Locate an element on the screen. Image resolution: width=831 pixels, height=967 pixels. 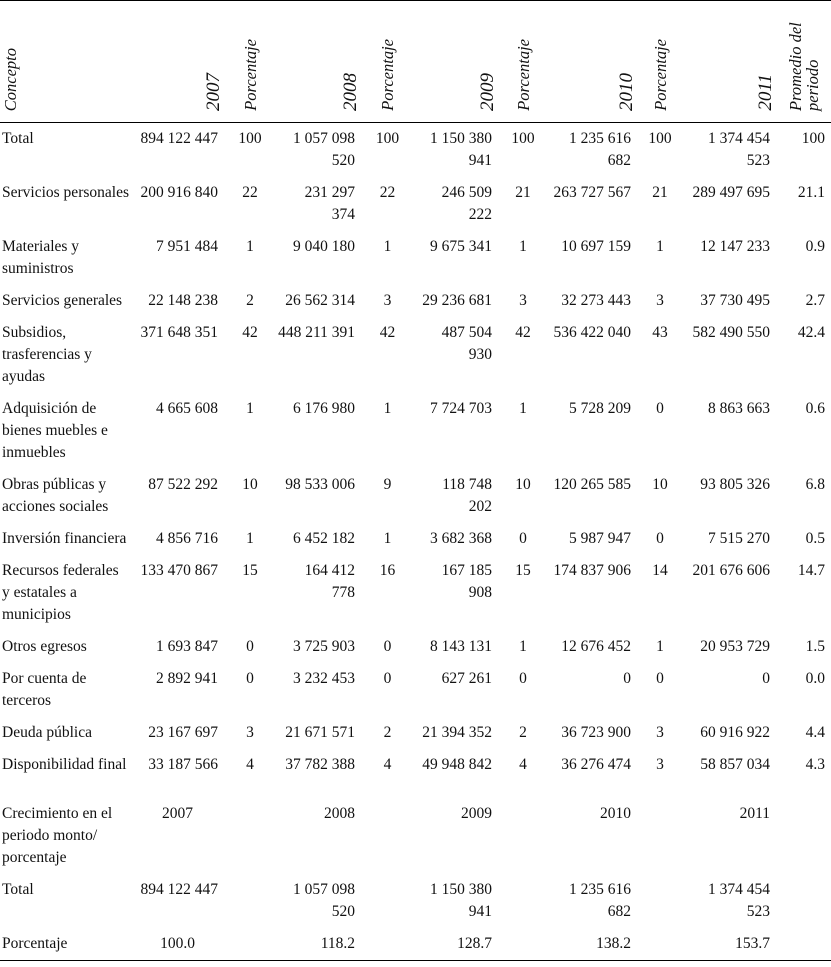
cell: 6 452 182 is located at coordinates (324, 538).